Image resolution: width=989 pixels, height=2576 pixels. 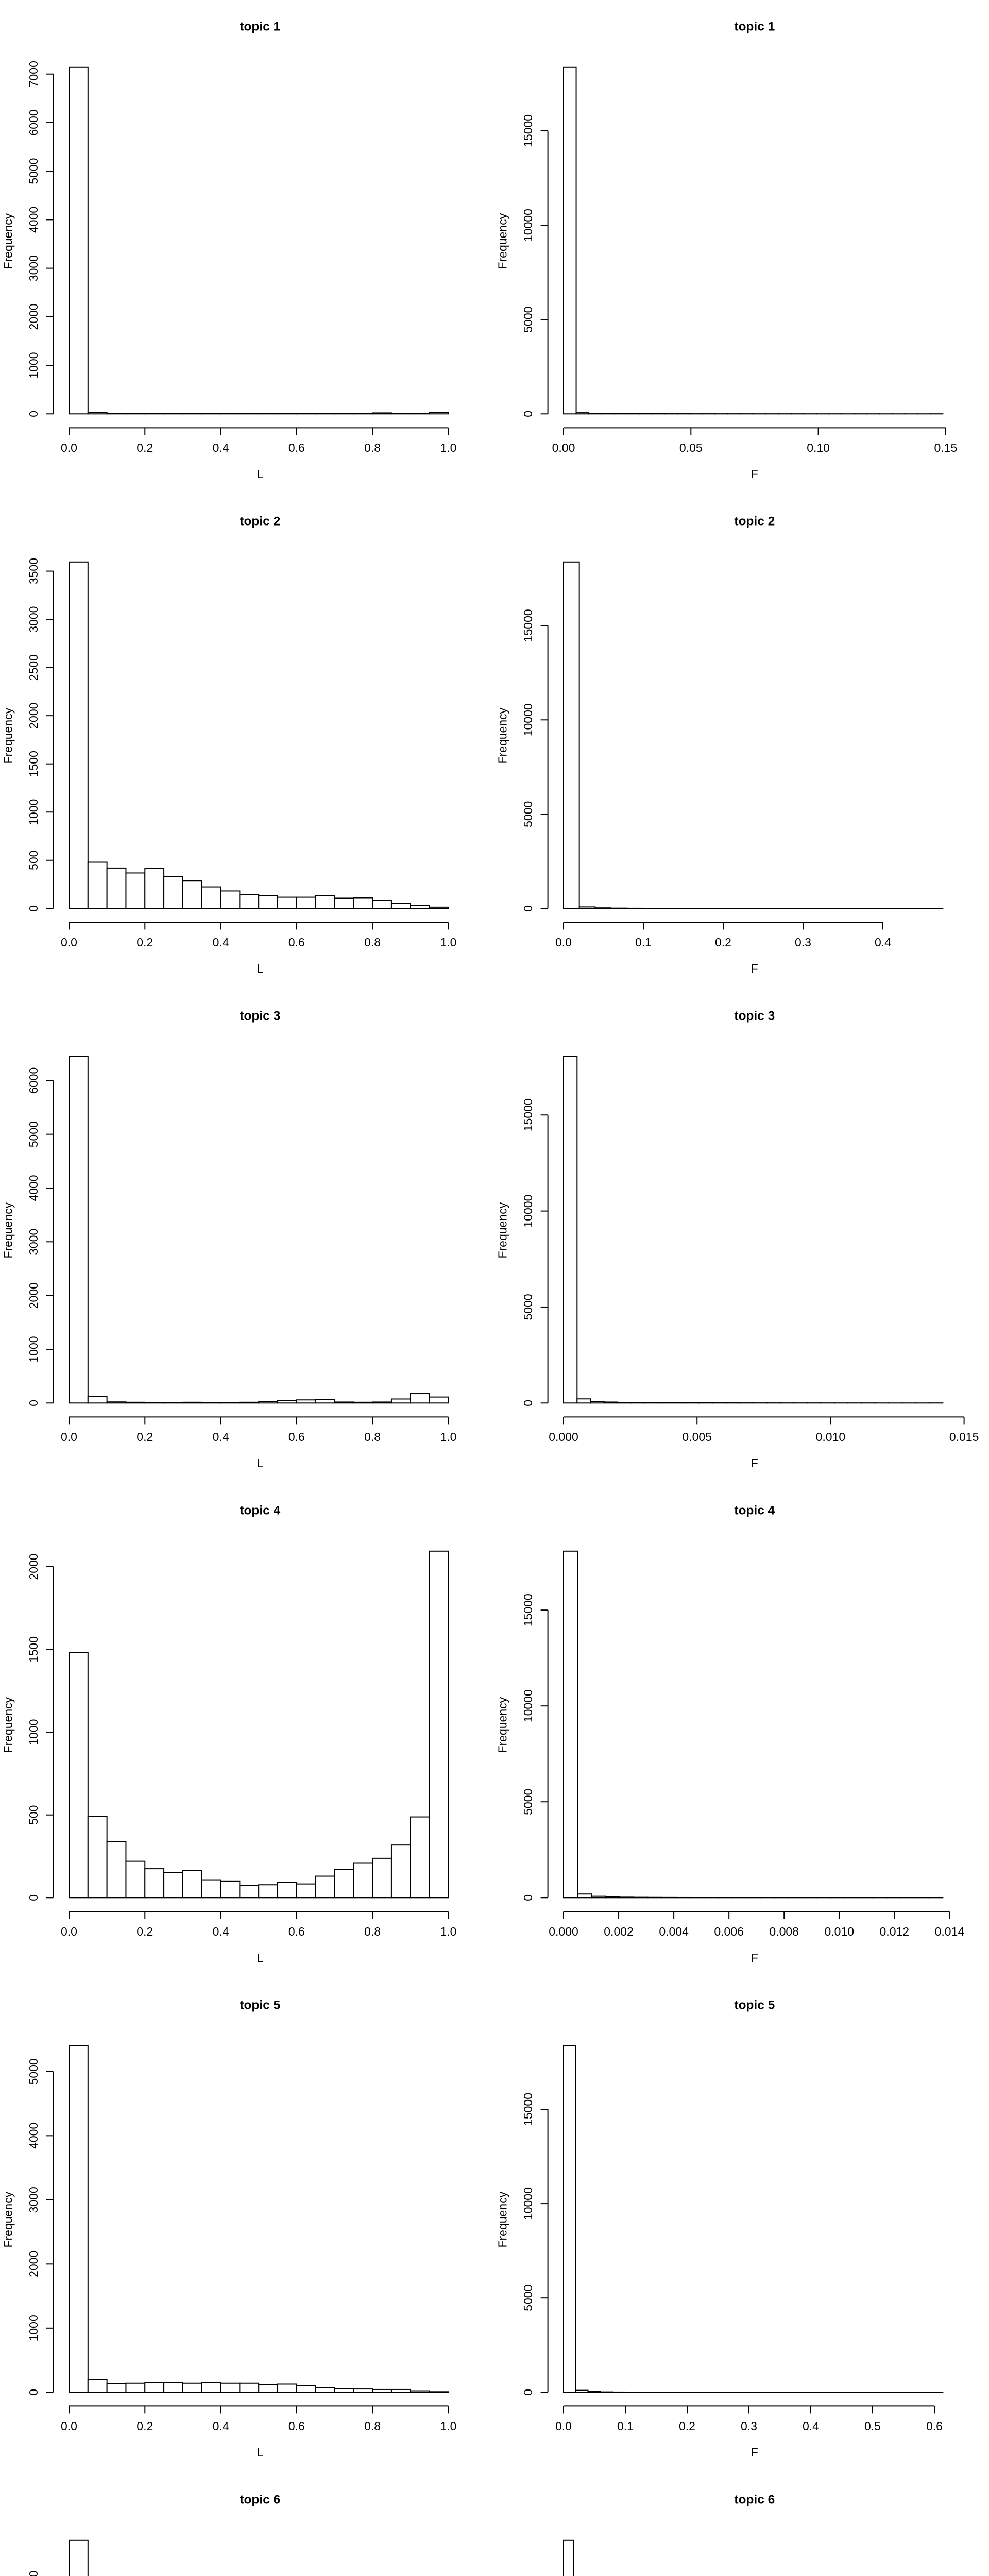 What do you see at coordinates (674, 1931) in the screenshot?
I see `svg-text: 0.004` at bounding box center [674, 1931].